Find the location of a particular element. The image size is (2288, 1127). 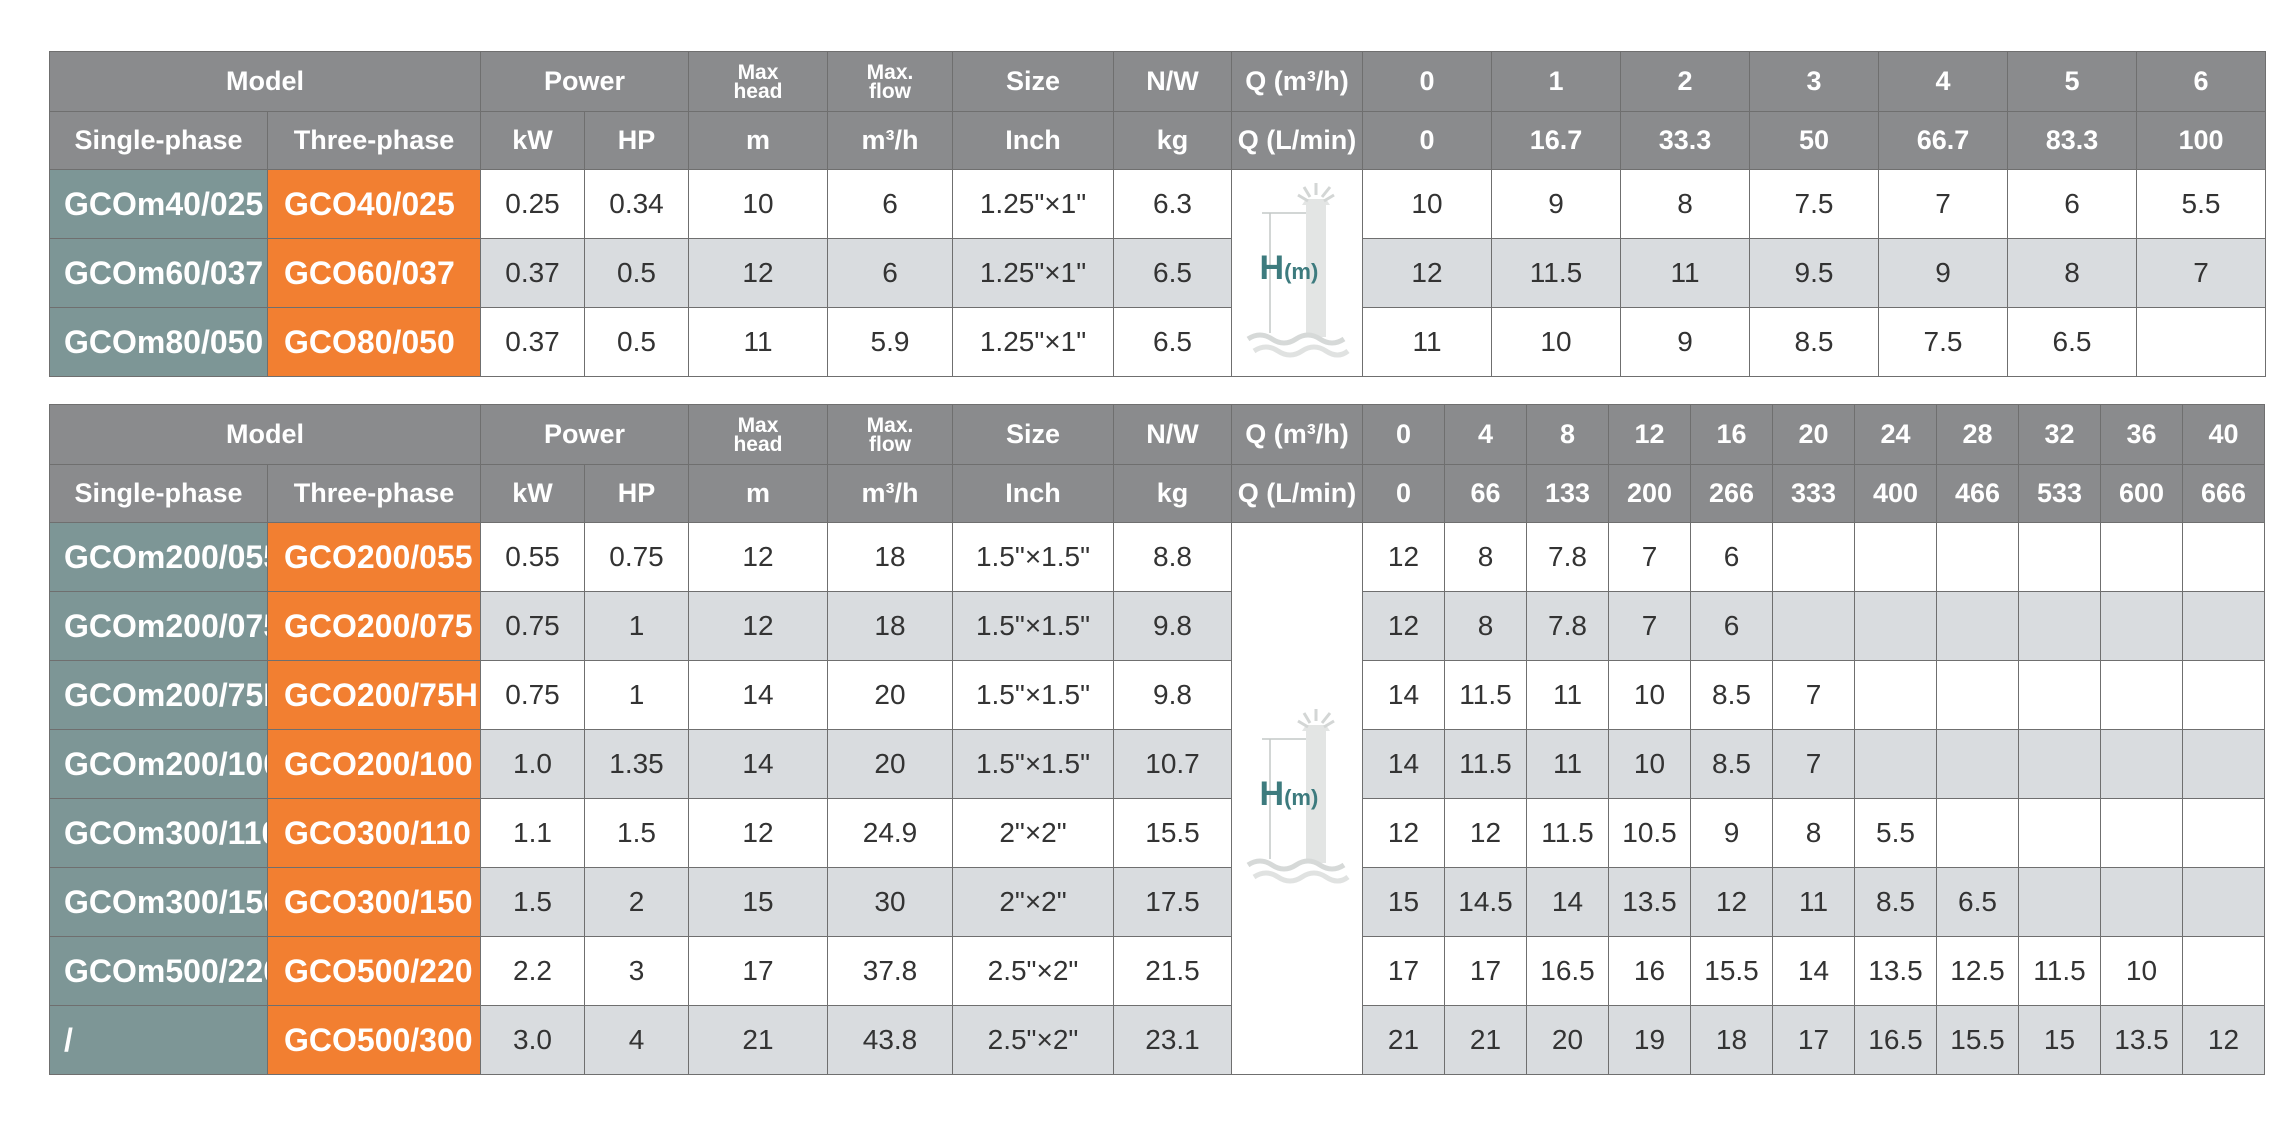

net-weight: 6.3 is located at coordinates (1172, 204).